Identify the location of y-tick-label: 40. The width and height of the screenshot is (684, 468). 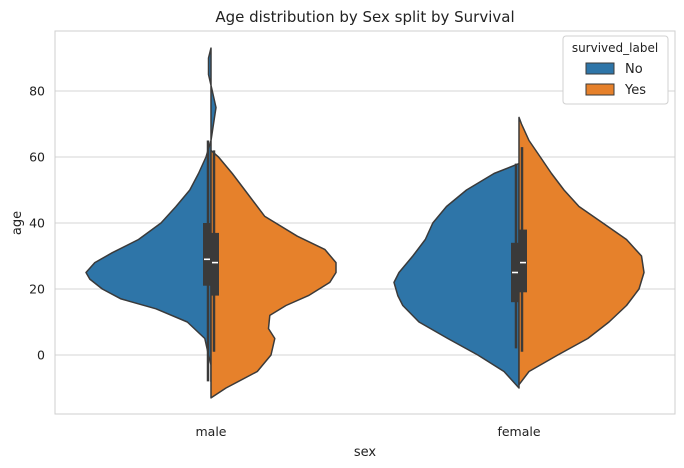
(37, 223).